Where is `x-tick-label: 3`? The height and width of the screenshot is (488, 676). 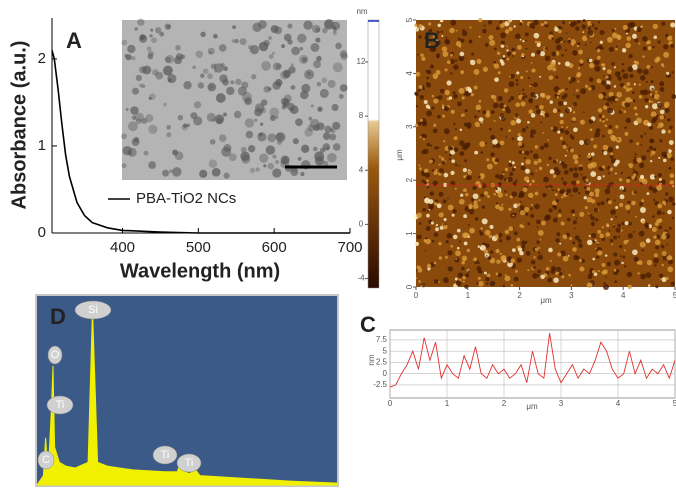 x-tick-label: 3 is located at coordinates (571, 295).